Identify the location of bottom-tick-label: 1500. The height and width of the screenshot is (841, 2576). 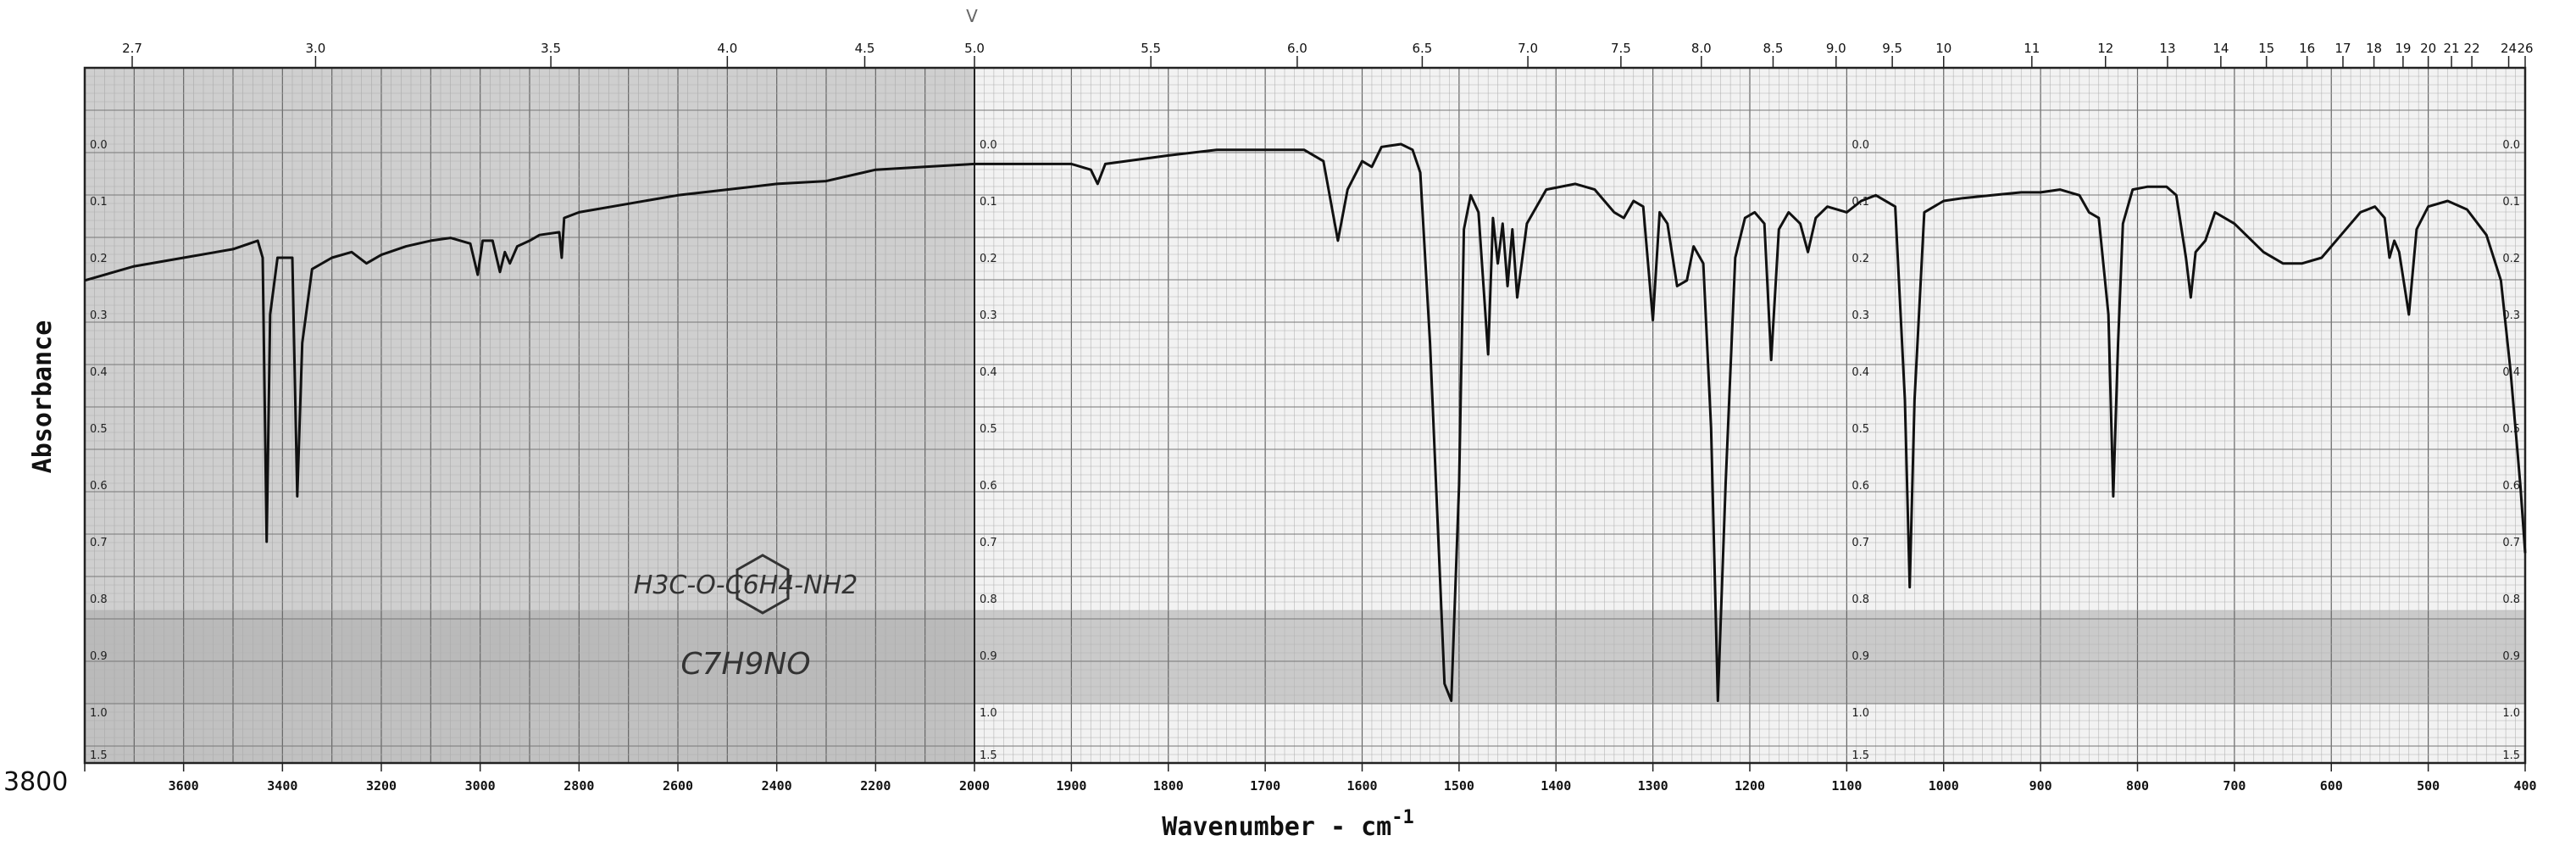
(1459, 786).